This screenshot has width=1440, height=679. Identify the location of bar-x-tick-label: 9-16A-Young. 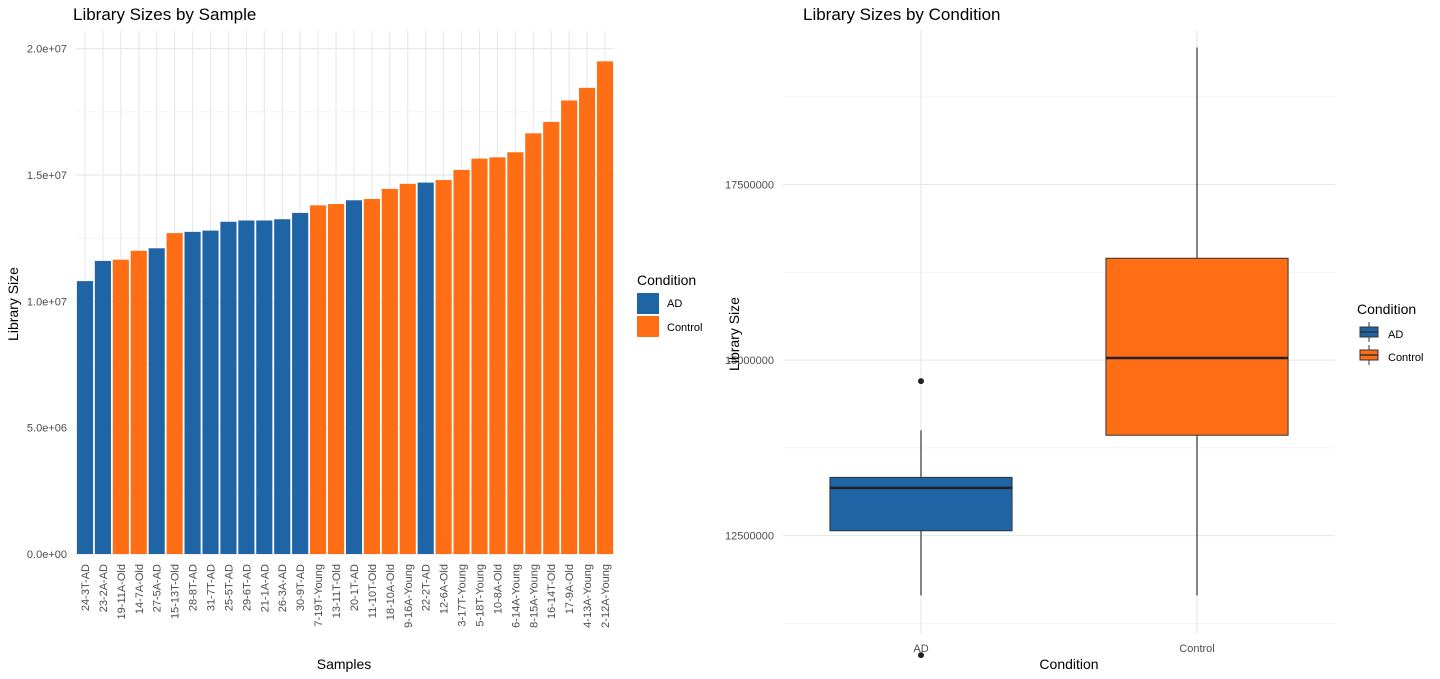
(409, 596).